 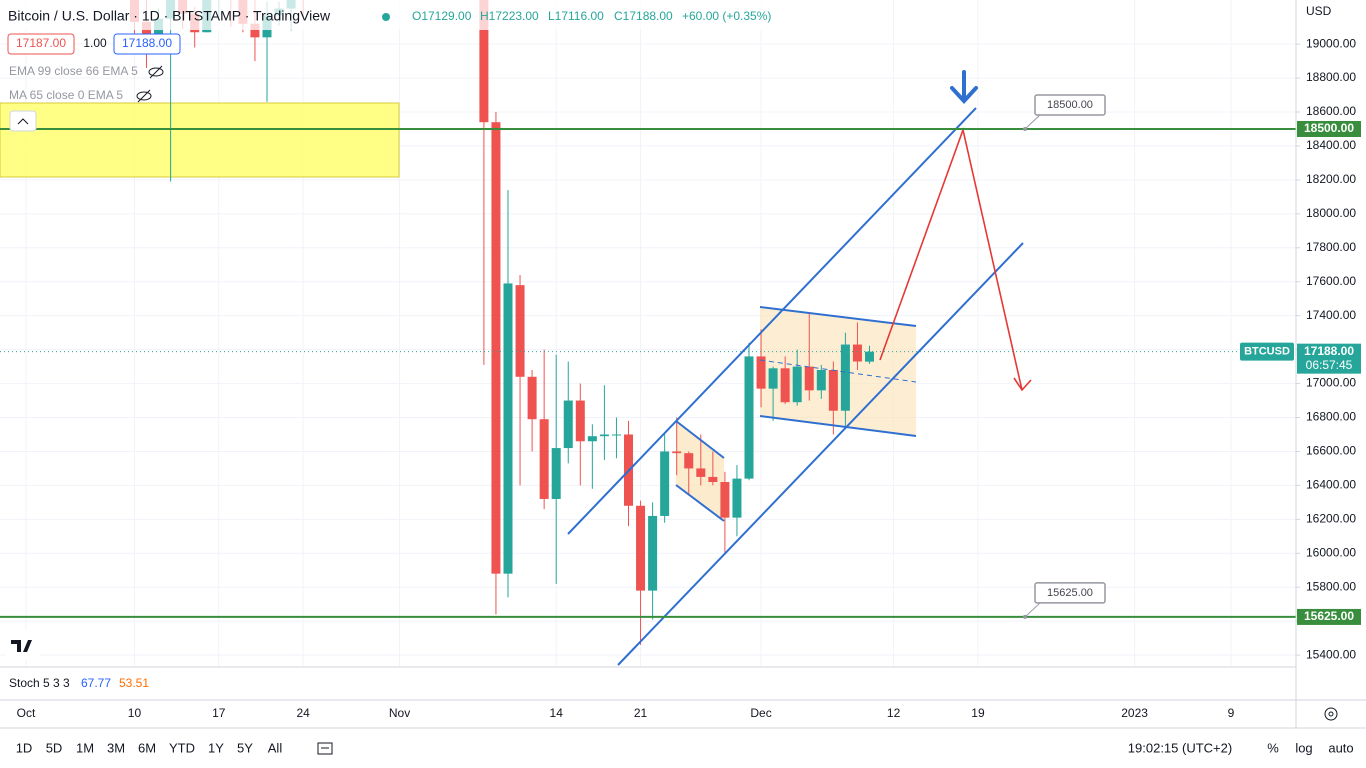 What do you see at coordinates (219, 713) in the screenshot?
I see `x-tick-label: 17` at bounding box center [219, 713].